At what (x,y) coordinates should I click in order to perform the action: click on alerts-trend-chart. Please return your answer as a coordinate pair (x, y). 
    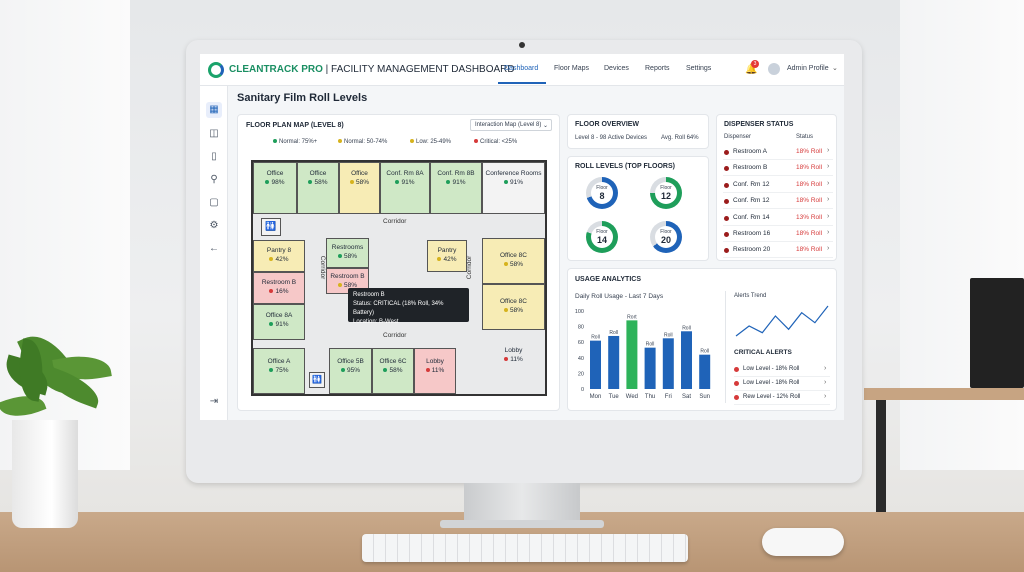
    Looking at the image, I should click on (782, 321).